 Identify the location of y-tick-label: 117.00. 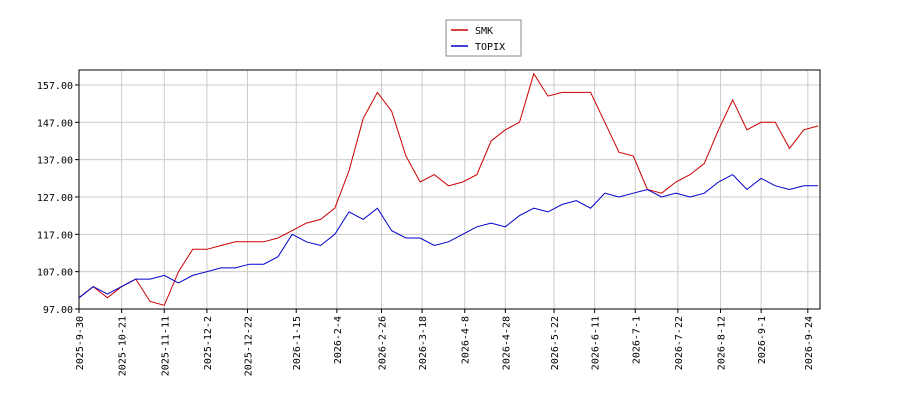
(55, 235).